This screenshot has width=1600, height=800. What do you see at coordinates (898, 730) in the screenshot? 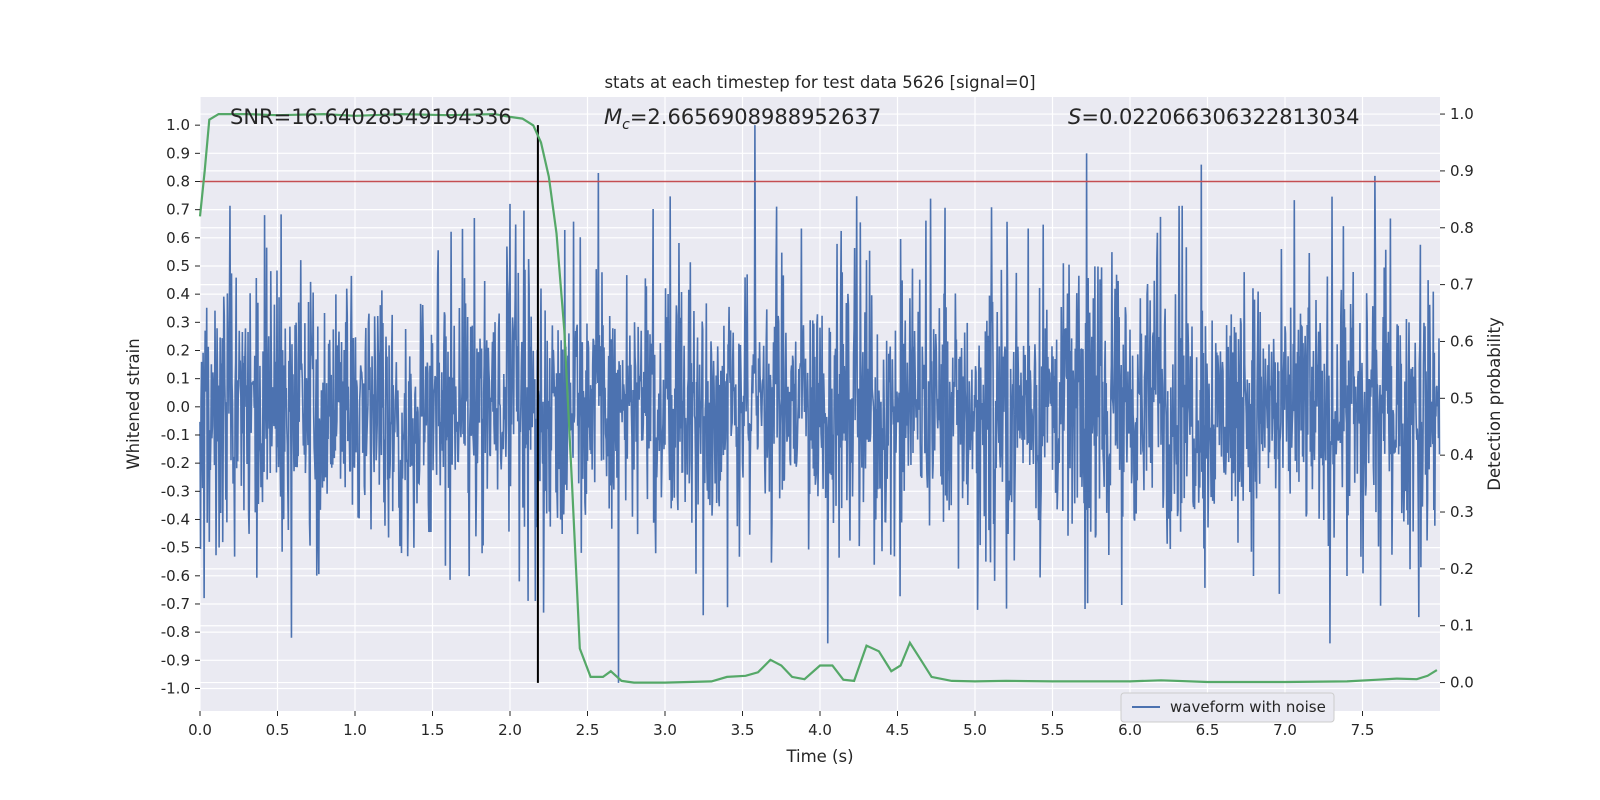
I see `x-tick-label: 4.5` at bounding box center [898, 730].